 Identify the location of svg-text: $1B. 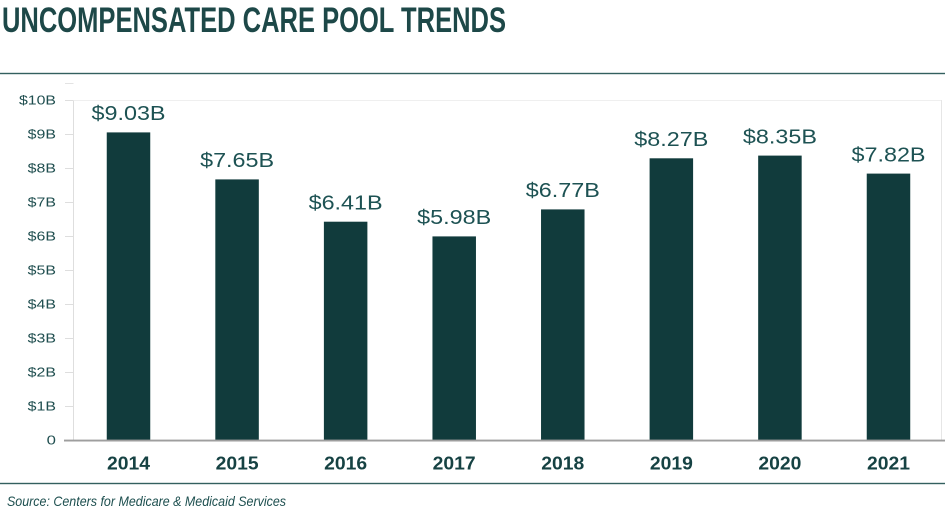
(42, 407).